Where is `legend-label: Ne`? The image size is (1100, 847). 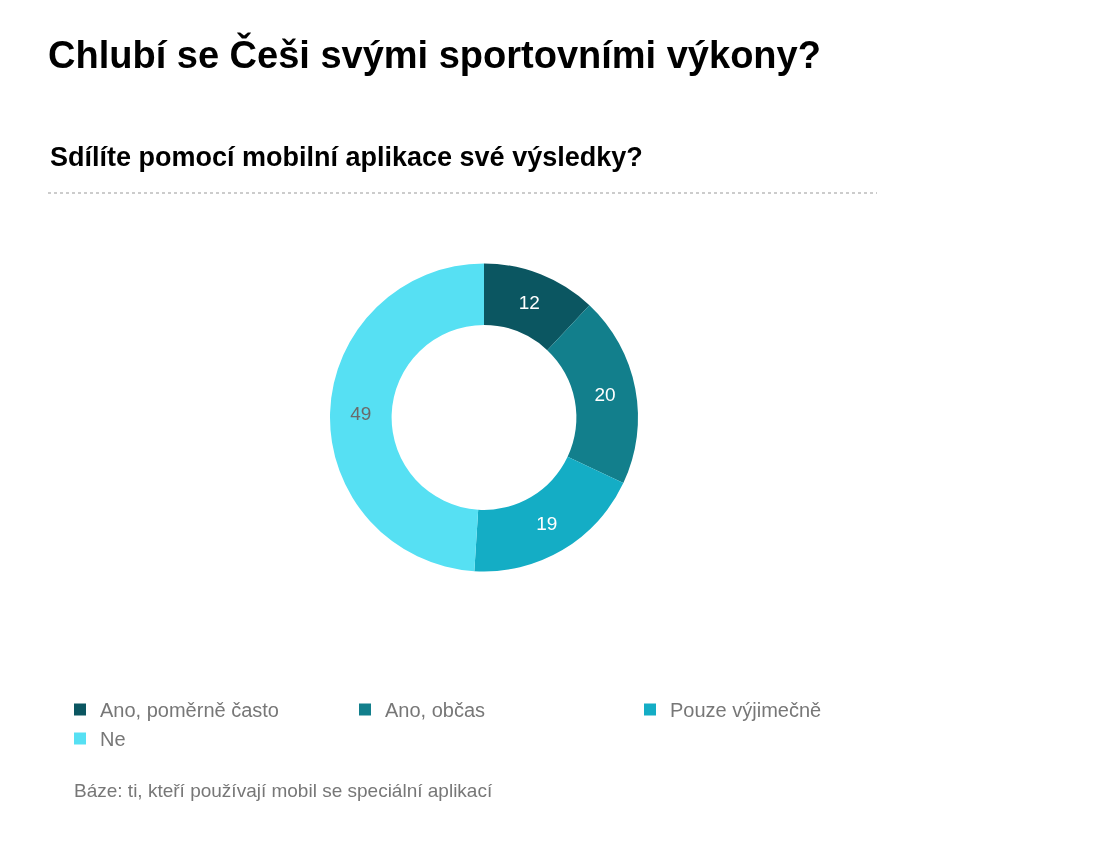
legend-label: Ne is located at coordinates (113, 739).